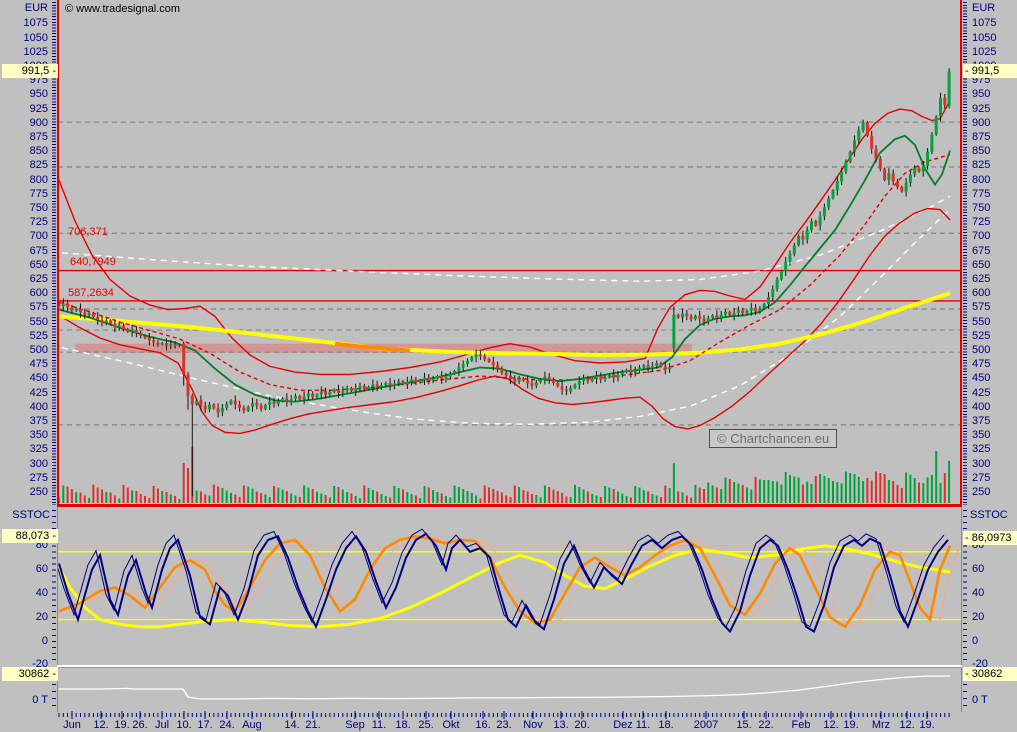 The height and width of the screenshot is (732, 1017). Describe the element at coordinates (38, 406) in the screenshot. I see `price-tick-label: 400` at that location.